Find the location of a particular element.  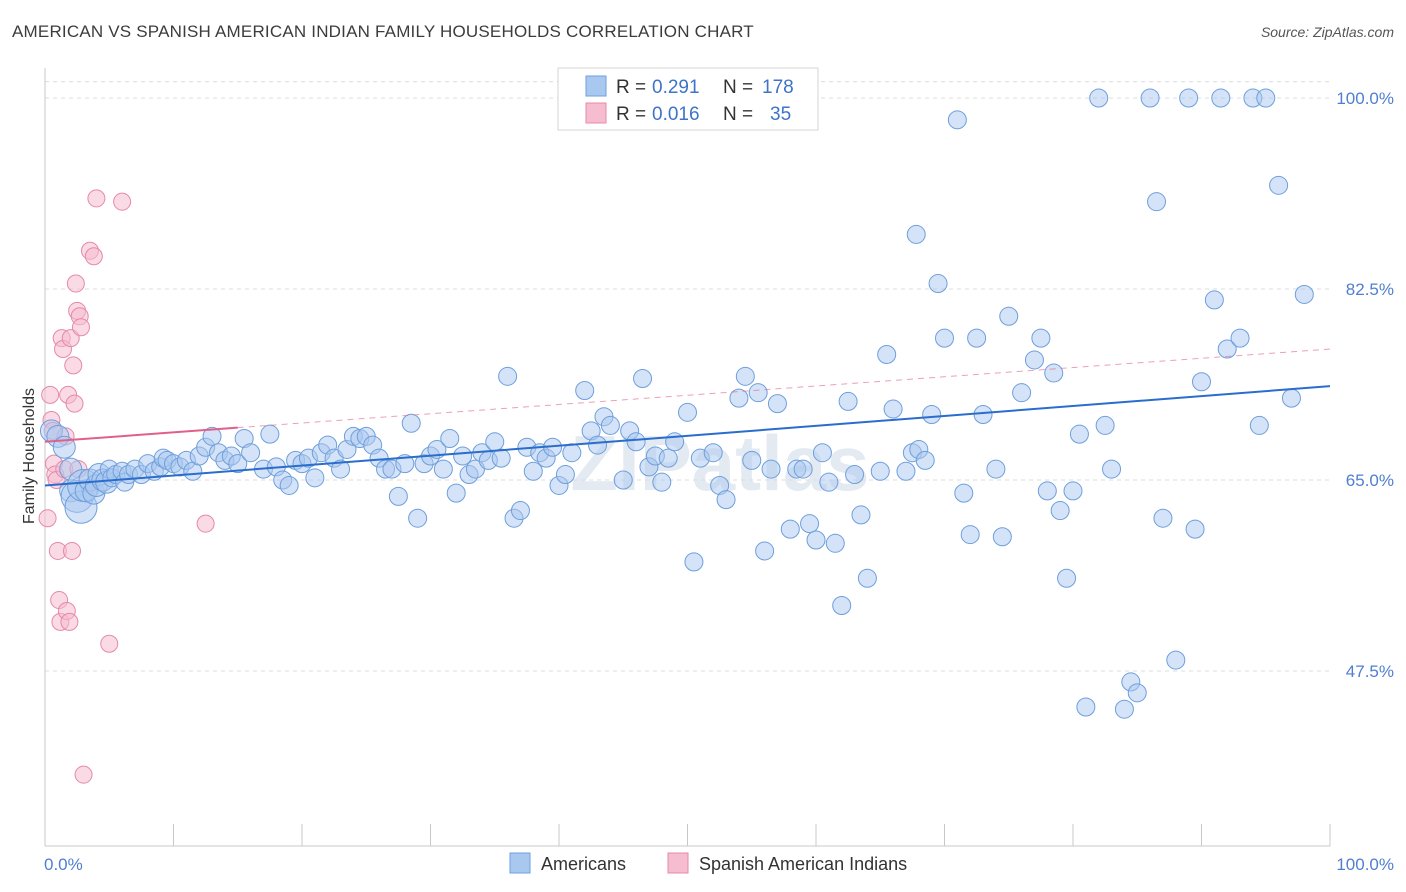

legend-r-value-2: 0.016 is located at coordinates (676, 114).